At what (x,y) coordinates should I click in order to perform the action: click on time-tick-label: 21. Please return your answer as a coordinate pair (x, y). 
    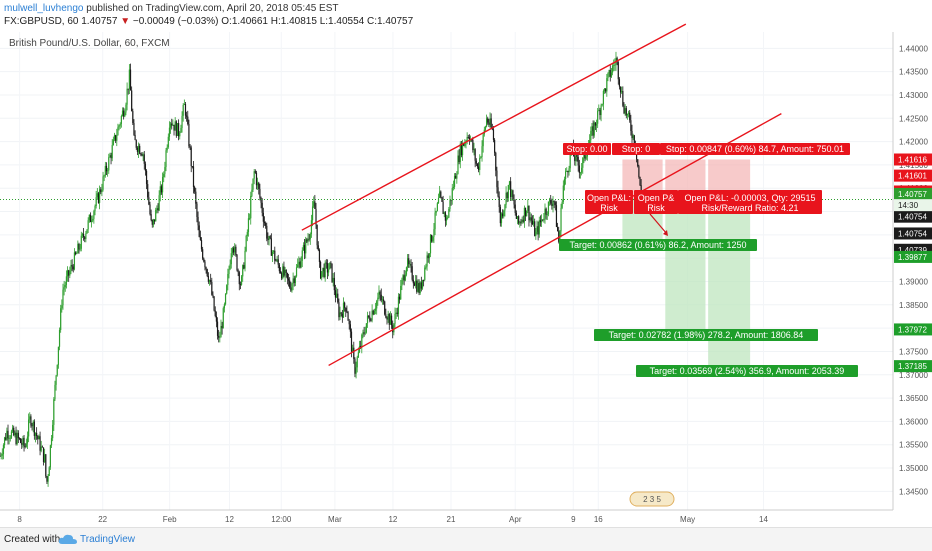
    Looking at the image, I should click on (451, 519).